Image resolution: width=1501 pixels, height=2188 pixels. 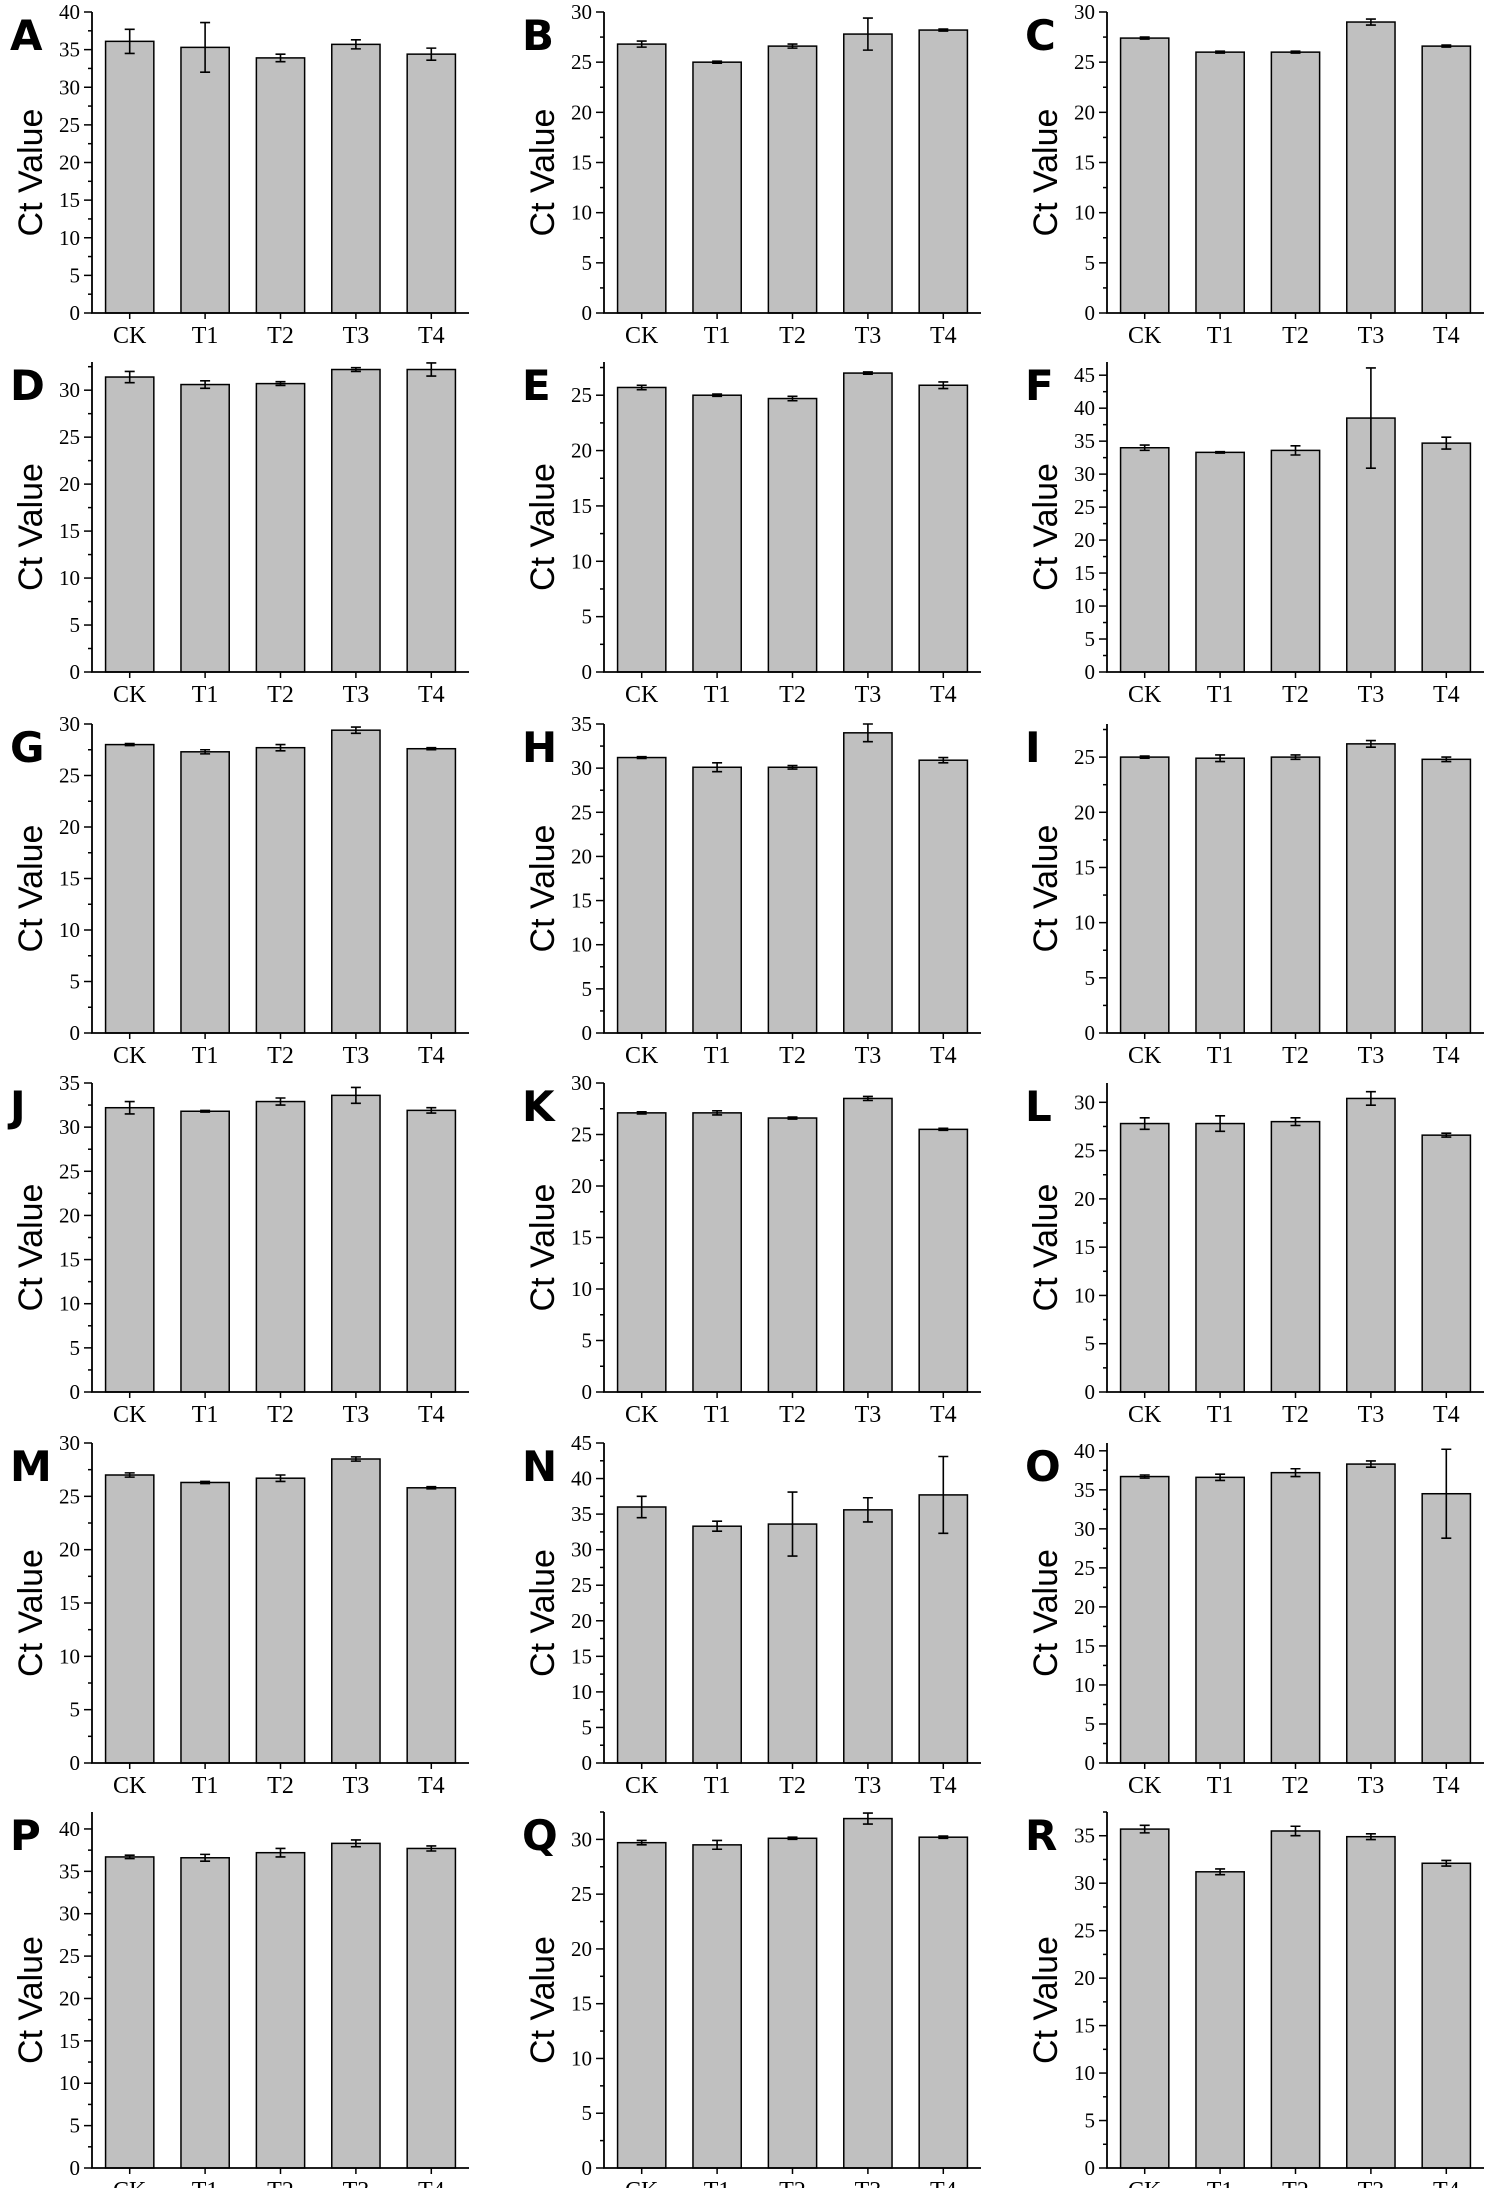 I want to click on bar-n-t1, so click(x=717, y=1644).